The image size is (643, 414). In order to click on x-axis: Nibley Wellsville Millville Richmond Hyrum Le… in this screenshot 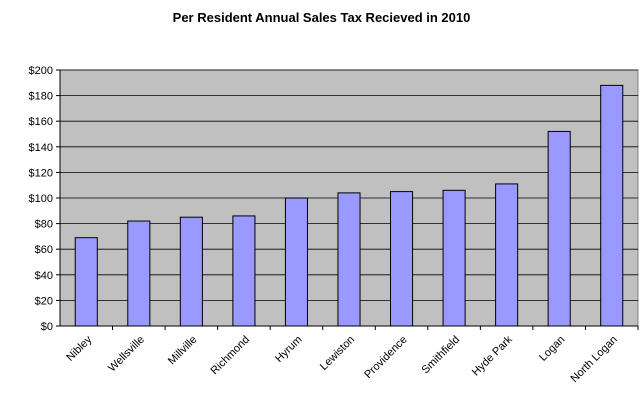, I will do `click(349, 355)`.